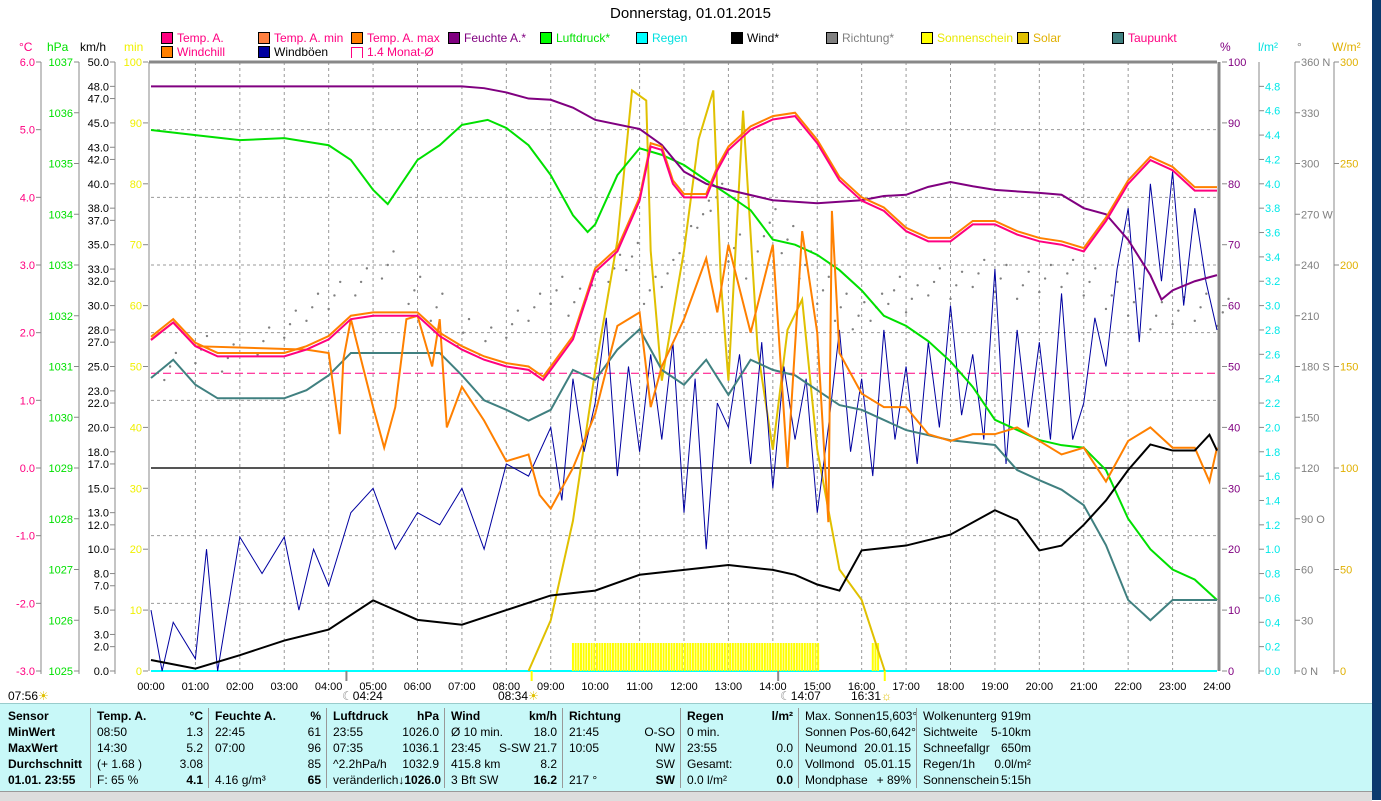 This screenshot has width=1381, height=801. Describe the element at coordinates (956, 748) in the screenshot. I see `stats-label: Schneefallgr` at that location.